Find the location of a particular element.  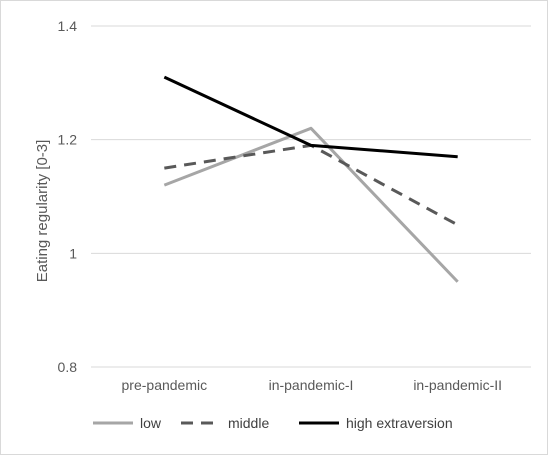

y-tick-labels: 0.8 1 1.2 1.4 is located at coordinates (68, 196).